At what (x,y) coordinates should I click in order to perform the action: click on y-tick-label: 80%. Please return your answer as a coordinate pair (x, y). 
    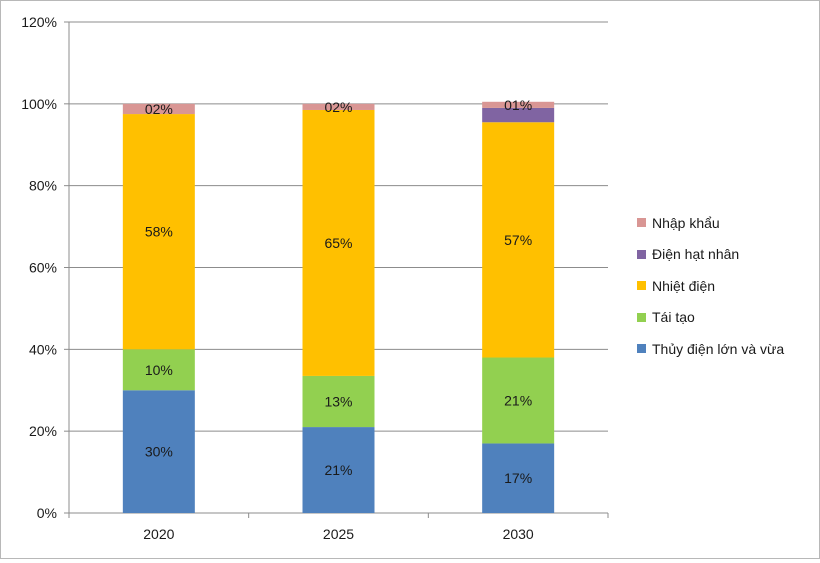
    Looking at the image, I should click on (43, 186).